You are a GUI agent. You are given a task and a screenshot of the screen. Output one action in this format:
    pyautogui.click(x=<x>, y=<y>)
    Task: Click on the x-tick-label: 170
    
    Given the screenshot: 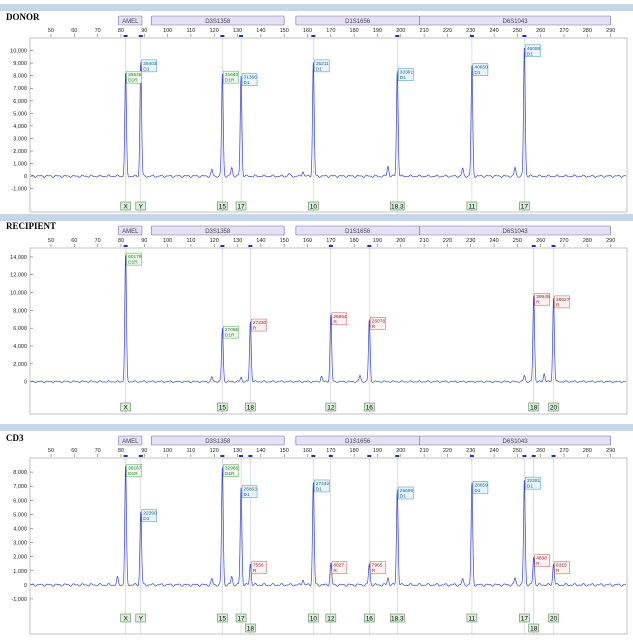 What is the action you would take?
    pyautogui.click(x=330, y=241)
    